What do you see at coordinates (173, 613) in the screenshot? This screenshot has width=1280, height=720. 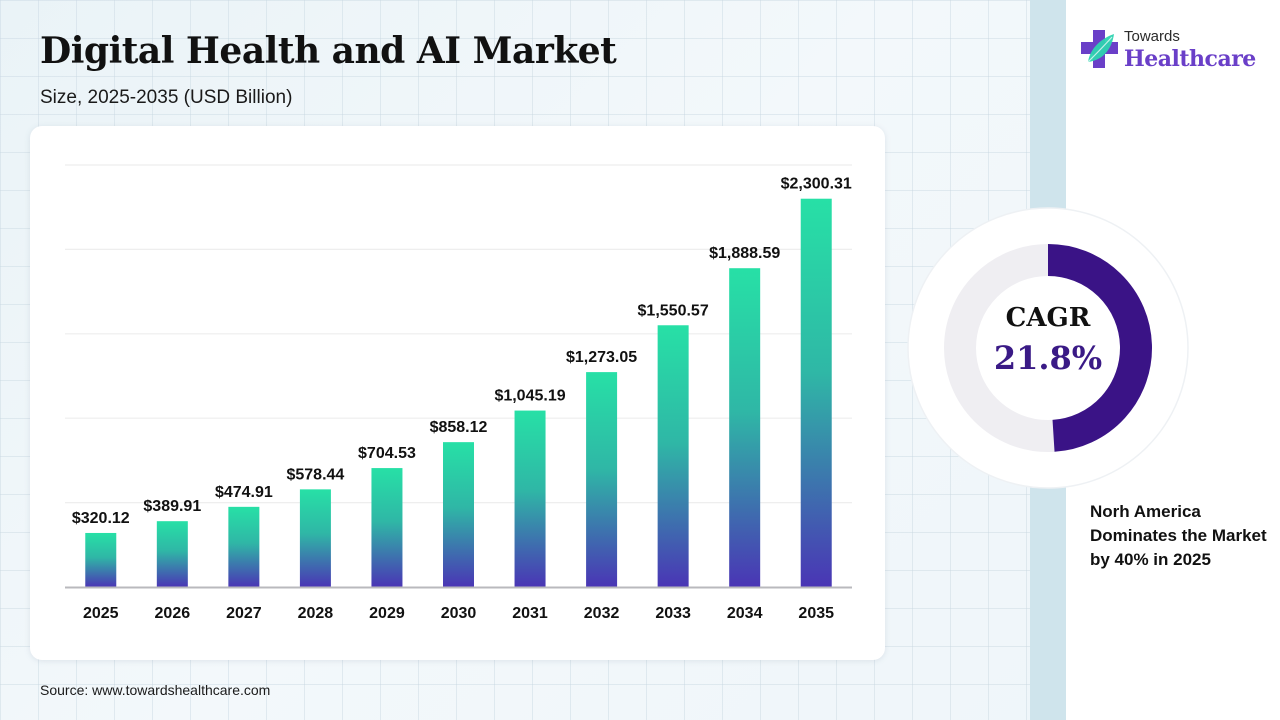 I see `x-tick-2026: 2026` at bounding box center [173, 613].